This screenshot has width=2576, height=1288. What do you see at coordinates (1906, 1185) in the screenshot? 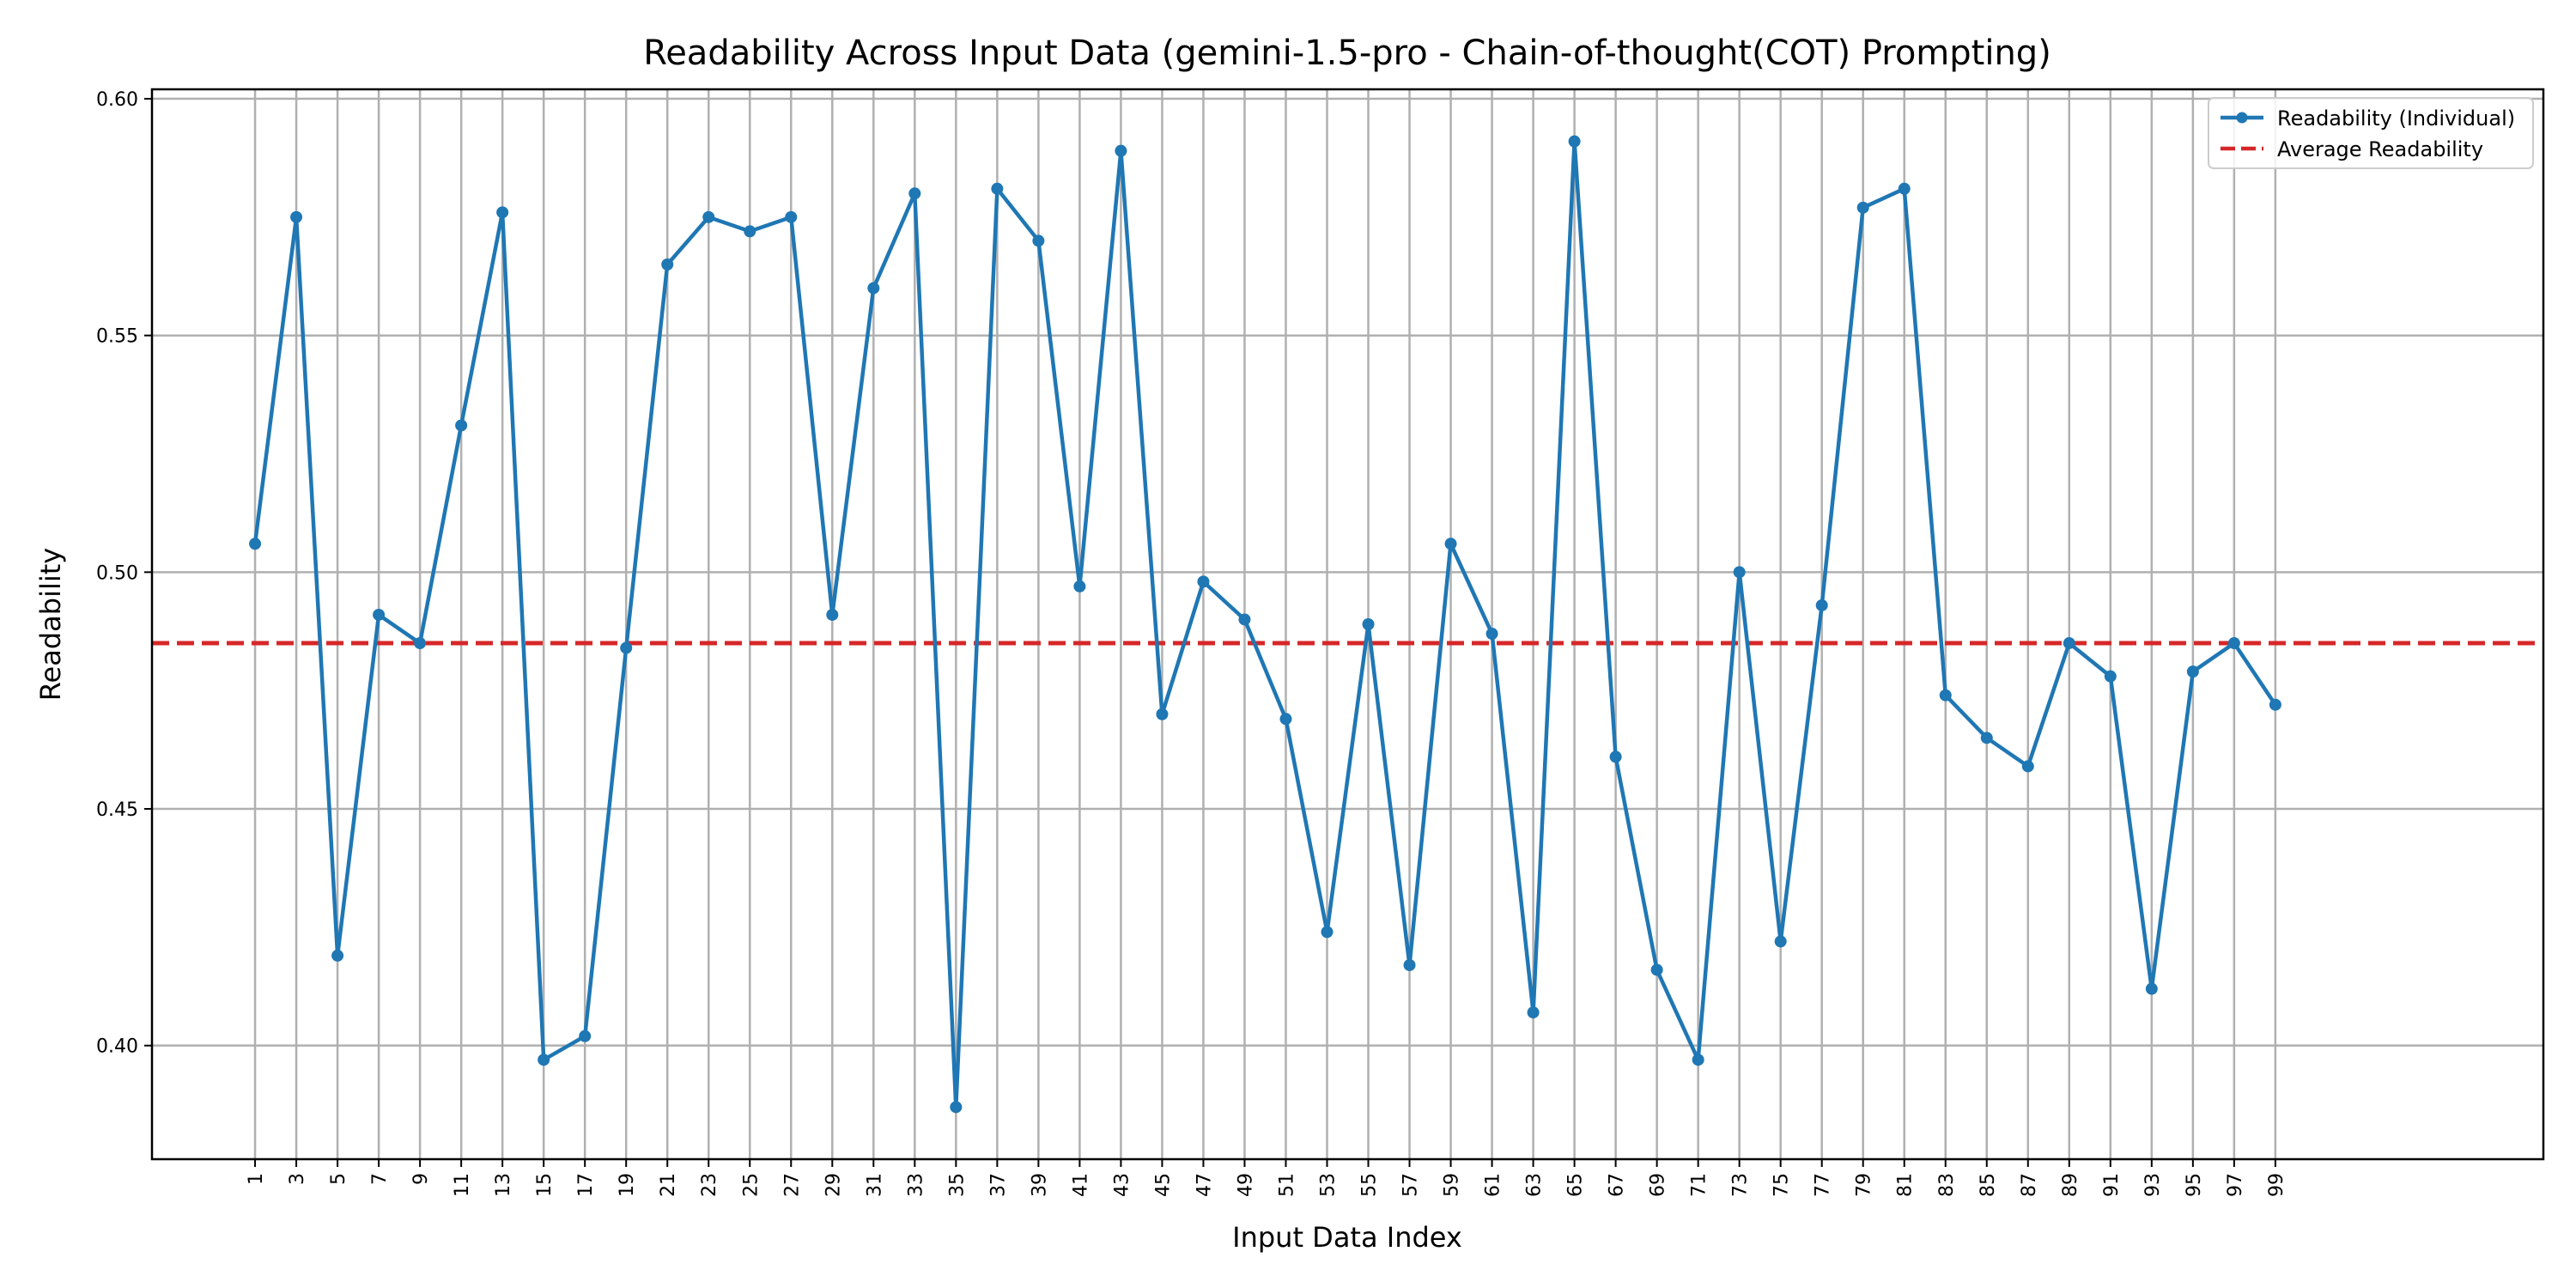
I see `x-tick-label: 81` at bounding box center [1906, 1185].